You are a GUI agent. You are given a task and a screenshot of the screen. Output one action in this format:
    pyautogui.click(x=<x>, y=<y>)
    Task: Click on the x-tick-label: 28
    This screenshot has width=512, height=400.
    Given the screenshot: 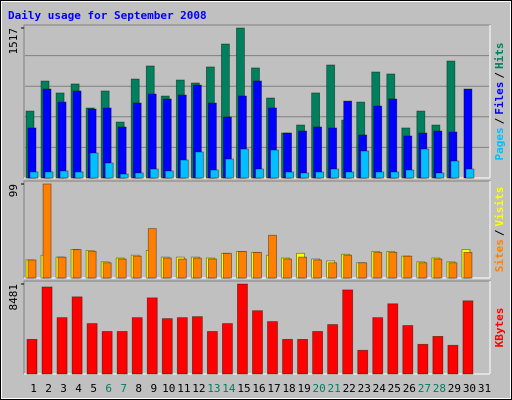 What is the action you would take?
    pyautogui.click(x=439, y=388)
    